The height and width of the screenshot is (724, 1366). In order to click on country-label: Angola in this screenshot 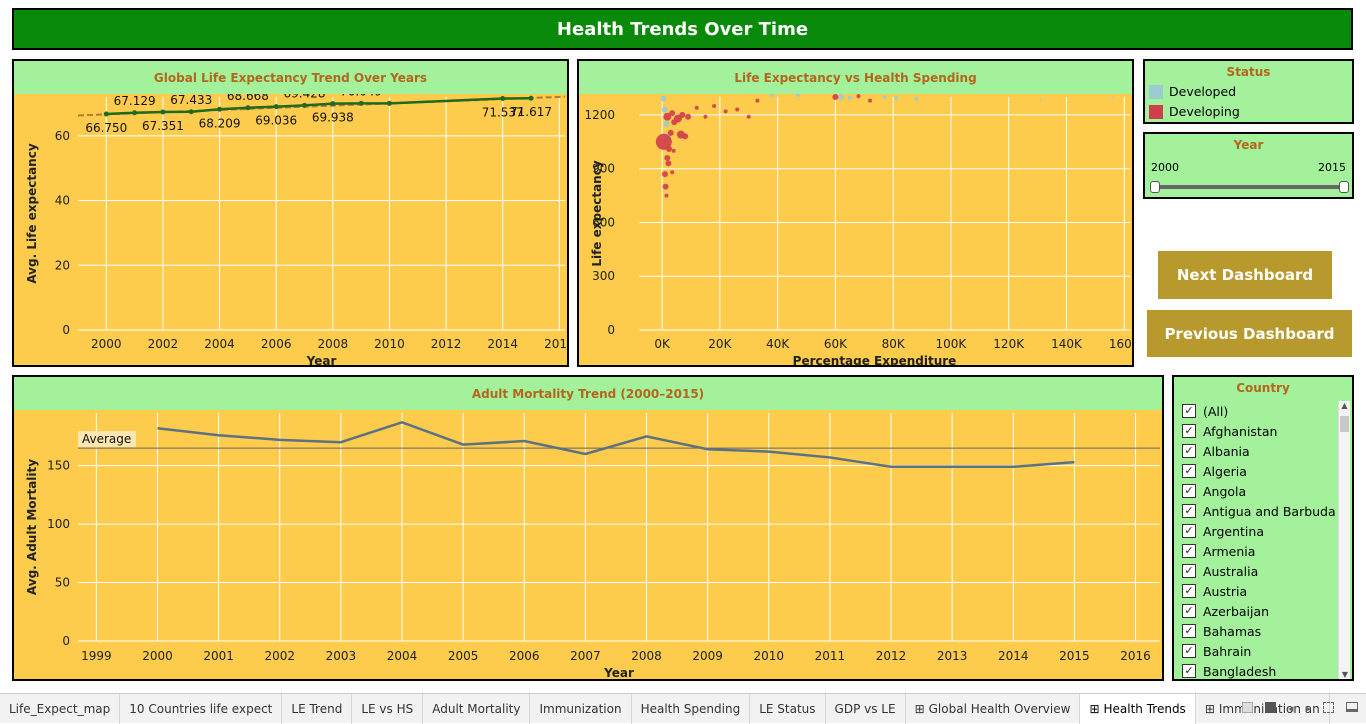, I will do `click(1225, 491)`.